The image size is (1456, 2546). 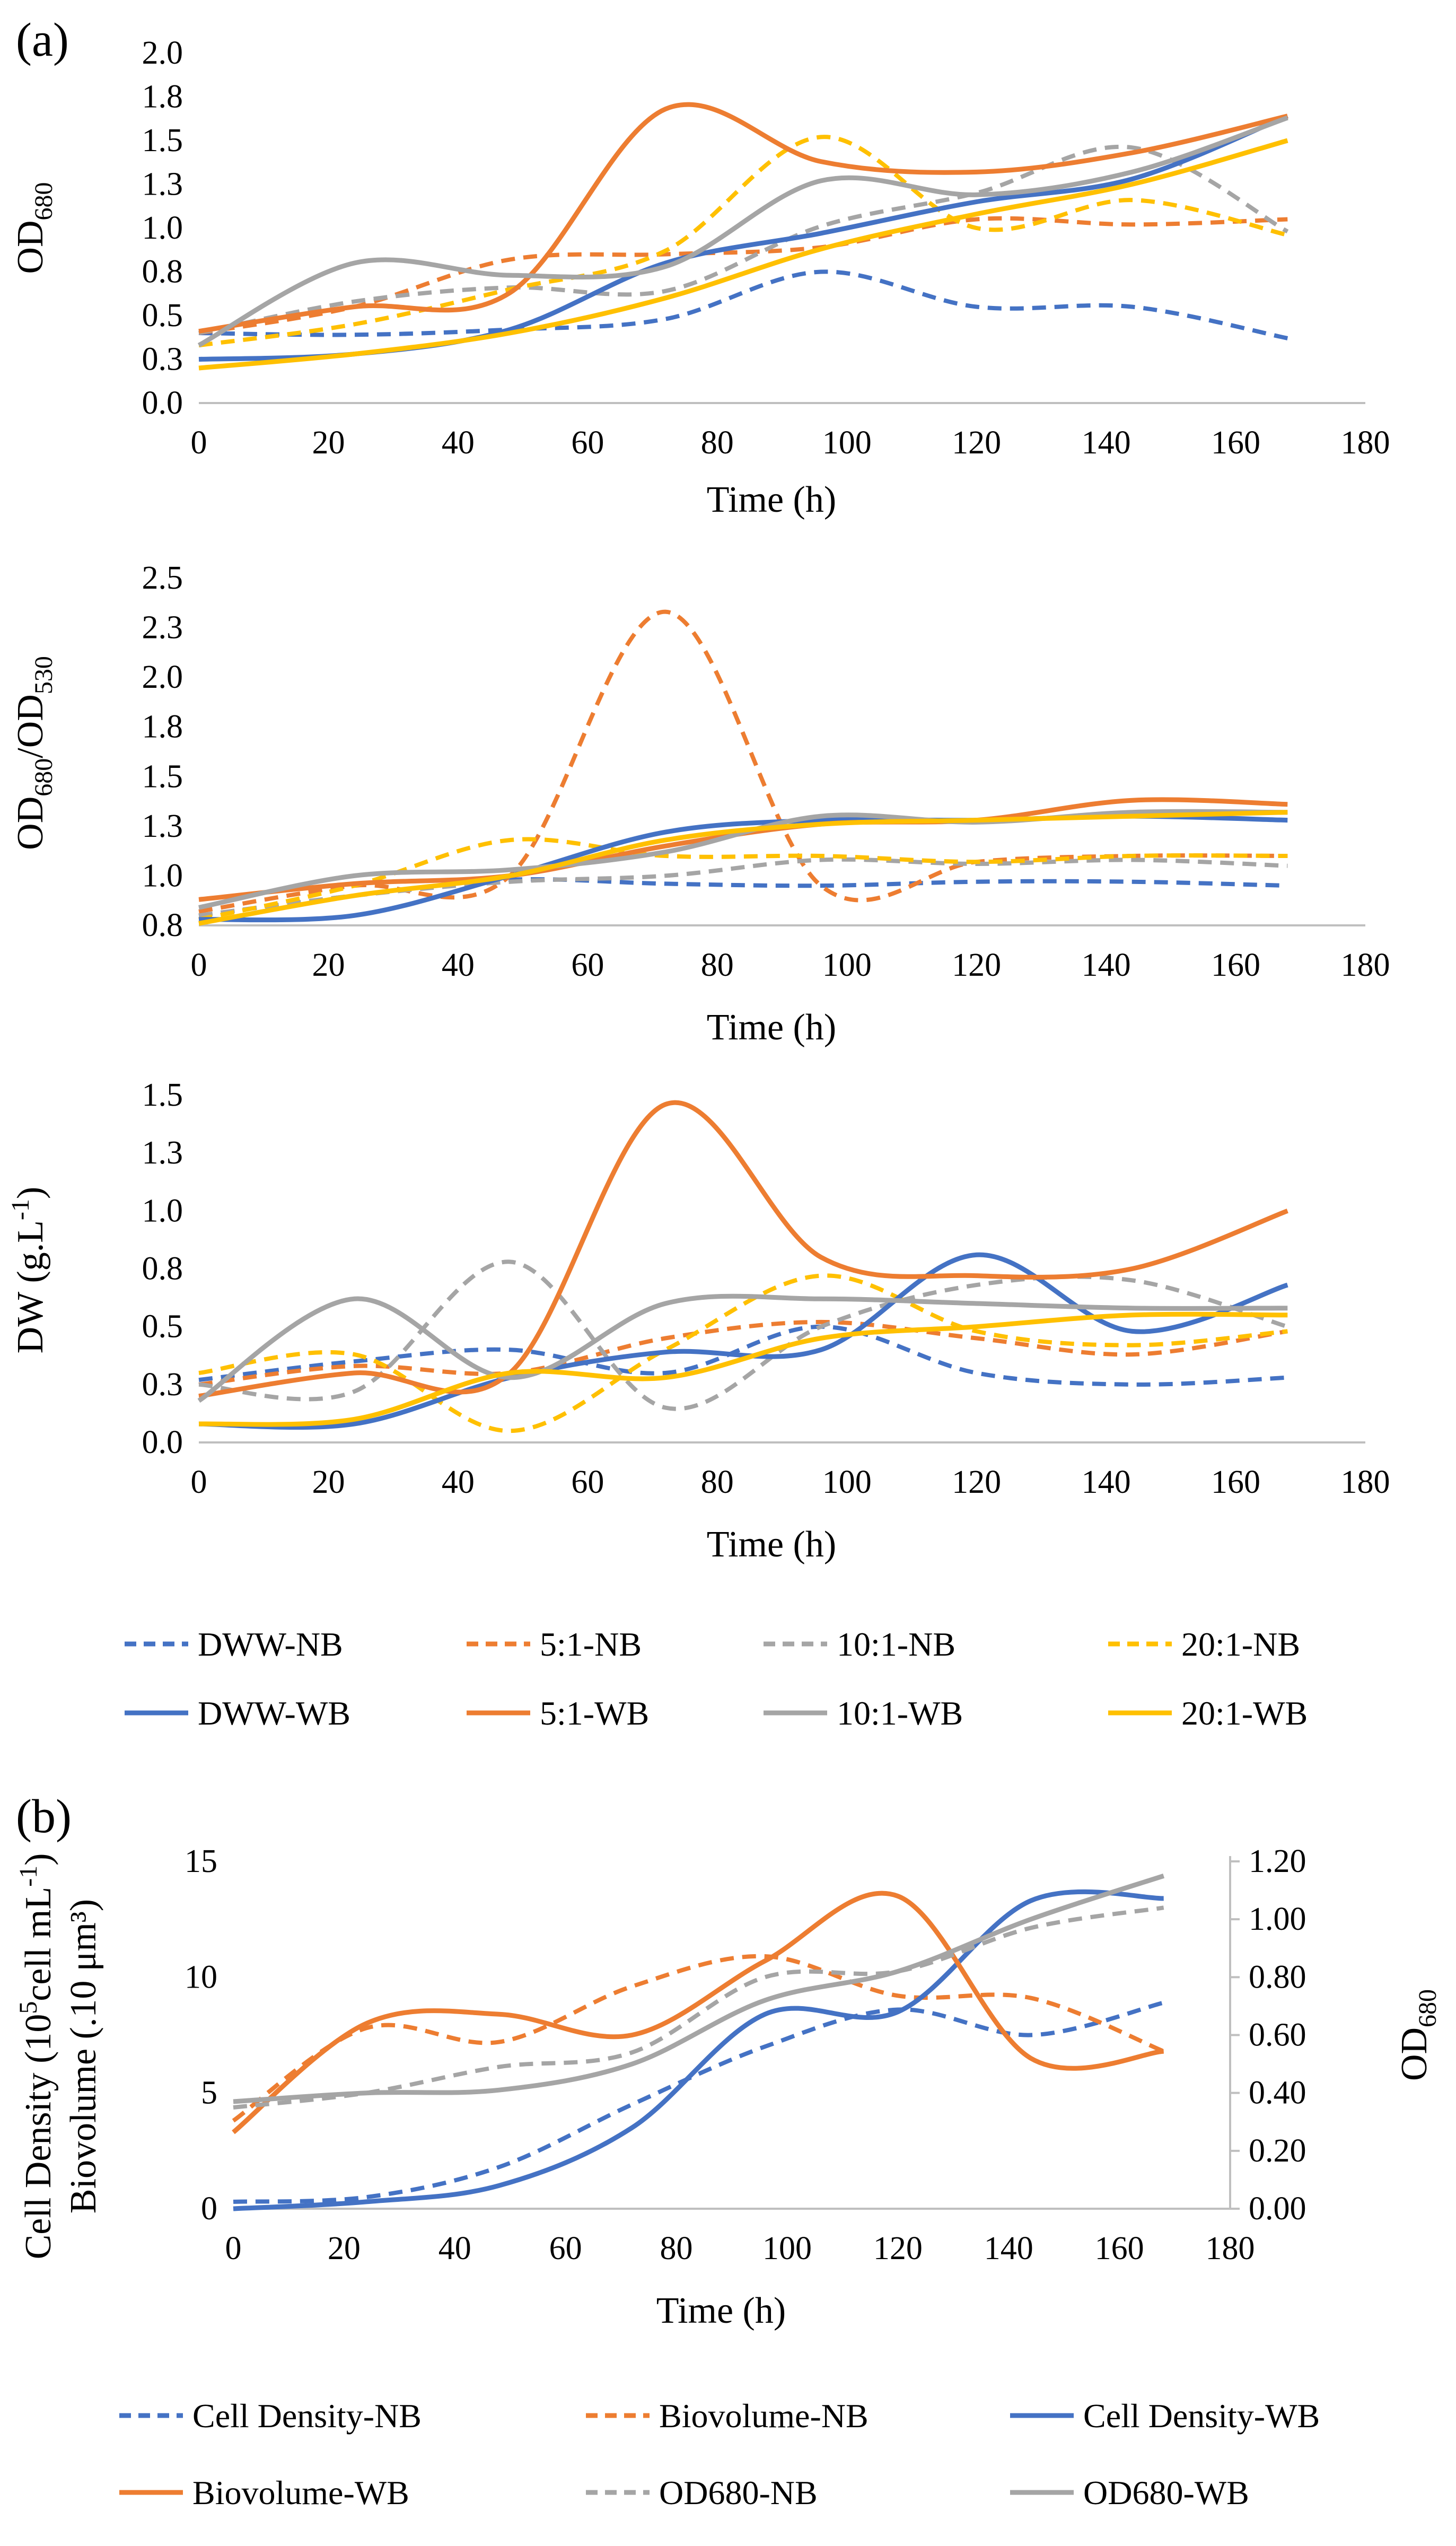 I want to click on ratio-y-axis-title: OD680/OD530, so click(x=34, y=753).